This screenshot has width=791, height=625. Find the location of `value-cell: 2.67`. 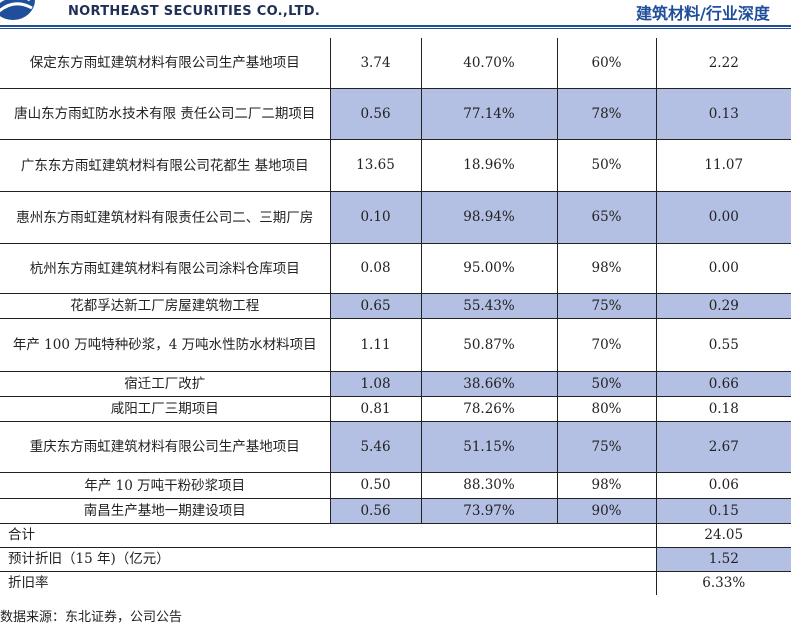

value-cell: 2.67 is located at coordinates (723, 447).